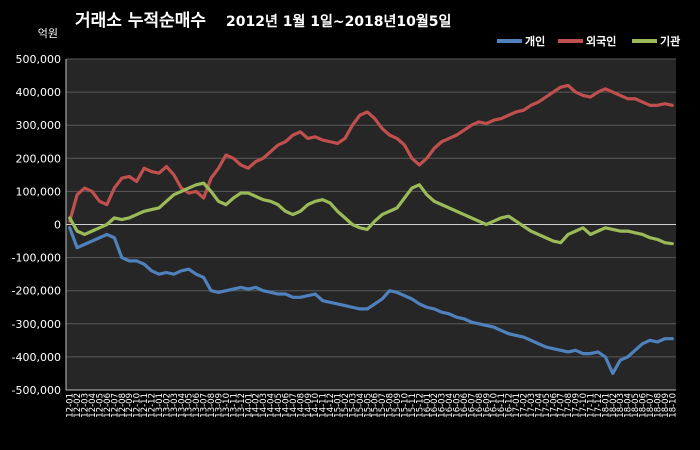 The image size is (700, 450). I want to click on x-tick-label: 18-06, so click(644, 405).